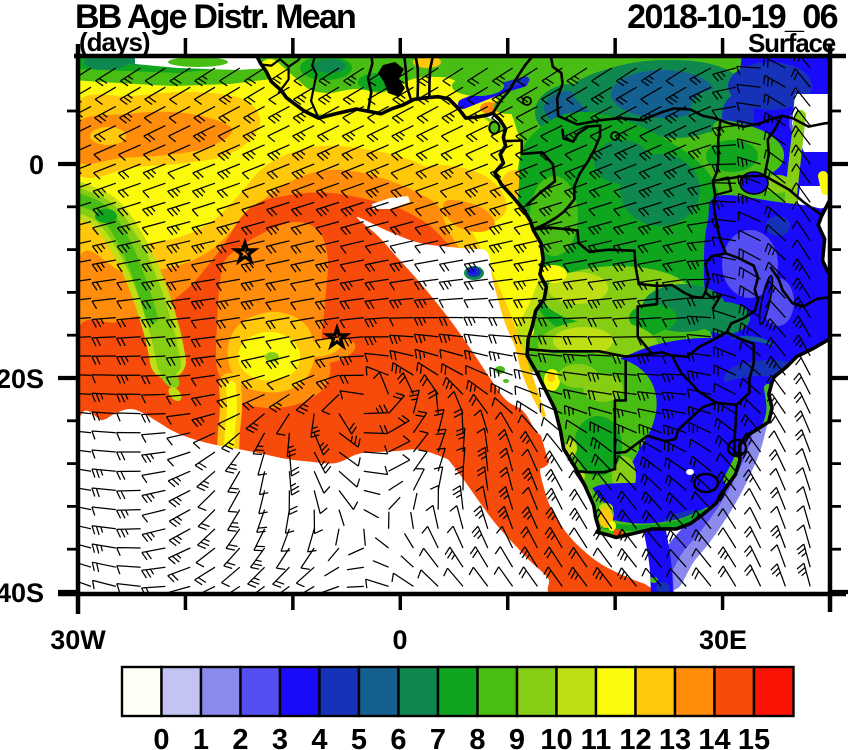  What do you see at coordinates (398, 737) in the screenshot?
I see `svg-text: 6` at bounding box center [398, 737].